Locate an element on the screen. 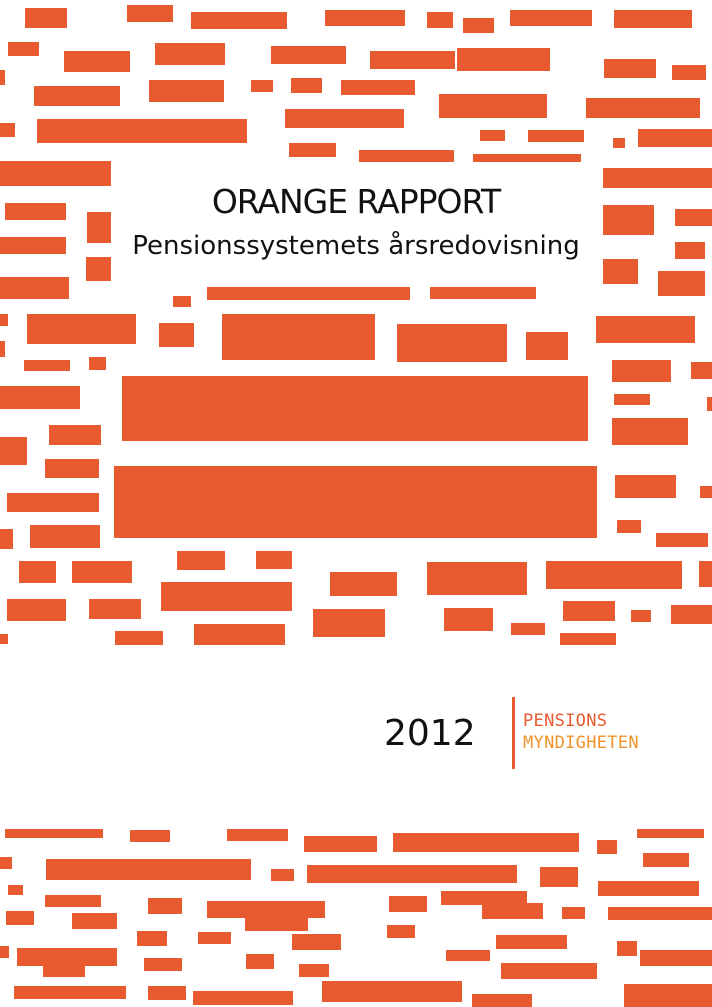 Image resolution: width=712 pixels, height=1007 pixels. report-subtitle: Pensionssystemets årsredovisning is located at coordinates (356, 246).